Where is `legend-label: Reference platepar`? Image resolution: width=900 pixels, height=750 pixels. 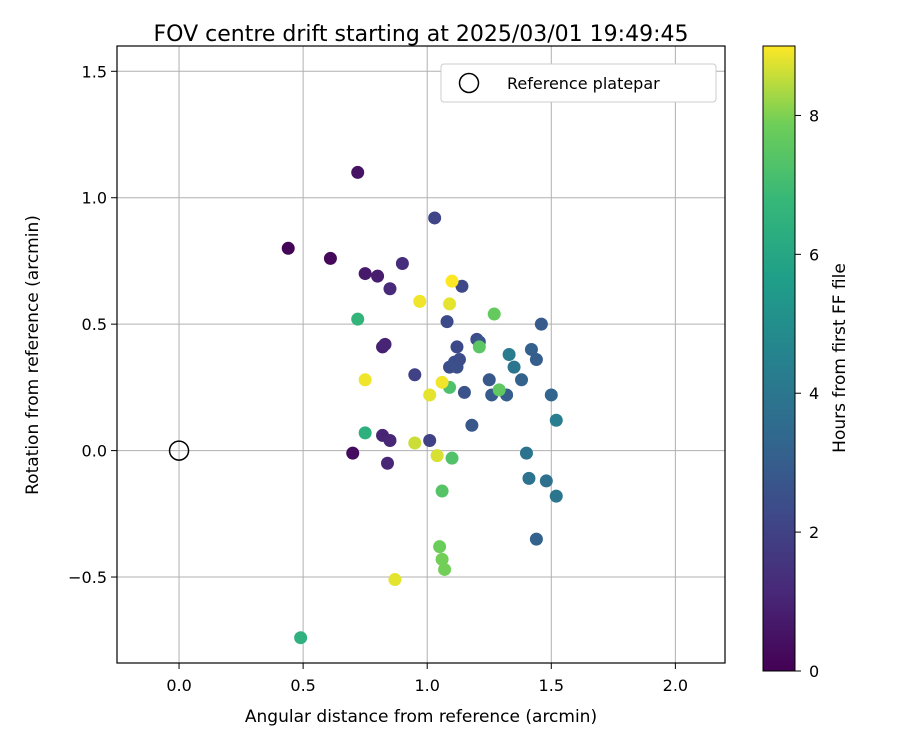 legend-label: Reference platepar is located at coordinates (583, 83).